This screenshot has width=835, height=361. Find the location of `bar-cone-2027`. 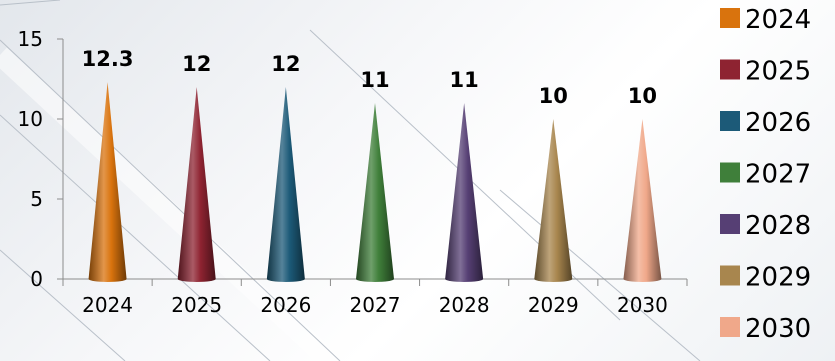

bar-cone-2027 is located at coordinates (375, 192).